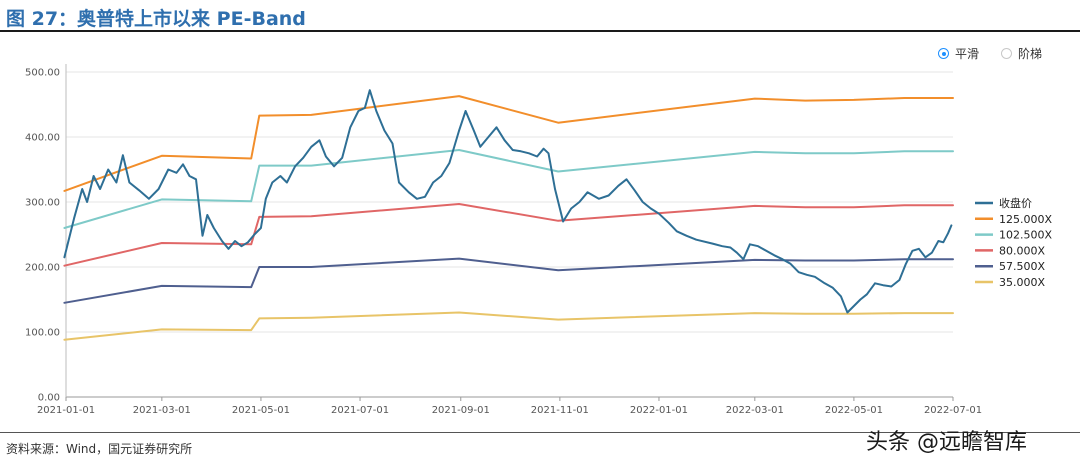  What do you see at coordinates (967, 54) in the screenshot?
I see `smooth-radio-label: 平滑` at bounding box center [967, 54].